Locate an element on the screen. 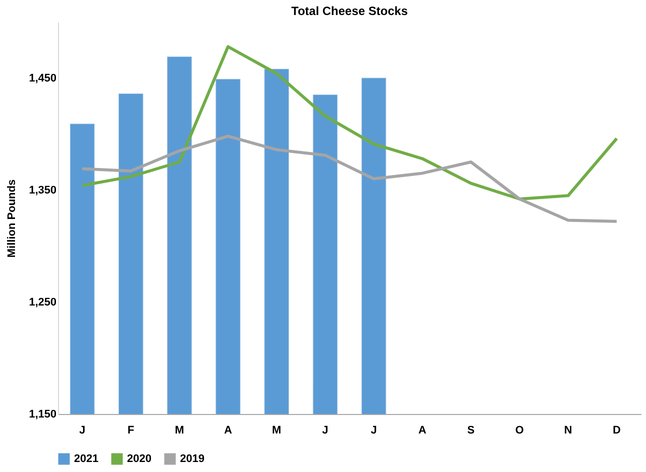 This screenshot has height=472, width=646. x-tick-label: D is located at coordinates (616, 430).